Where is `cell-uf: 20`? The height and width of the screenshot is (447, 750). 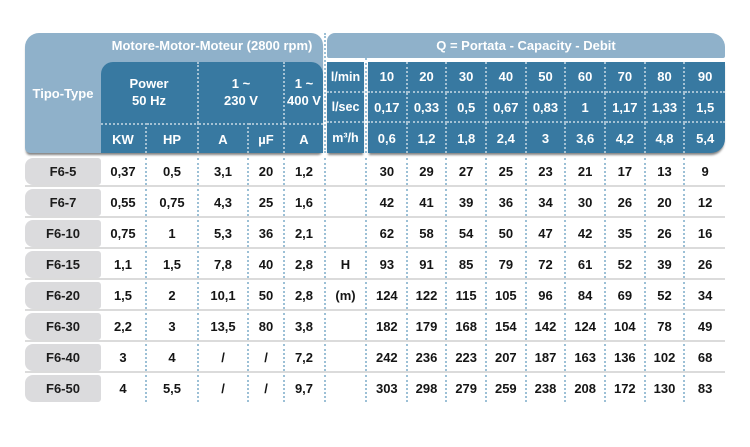
cell-uf: 20 is located at coordinates (267, 171).